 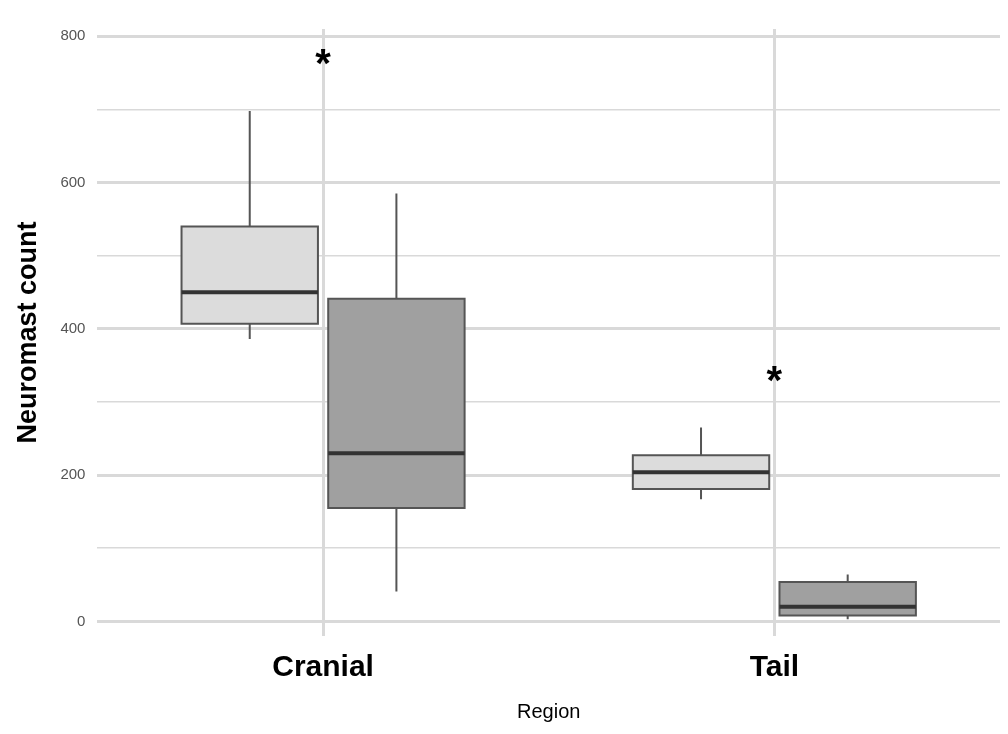 I want to click on y-tick-label: 400, so click(x=73, y=327).